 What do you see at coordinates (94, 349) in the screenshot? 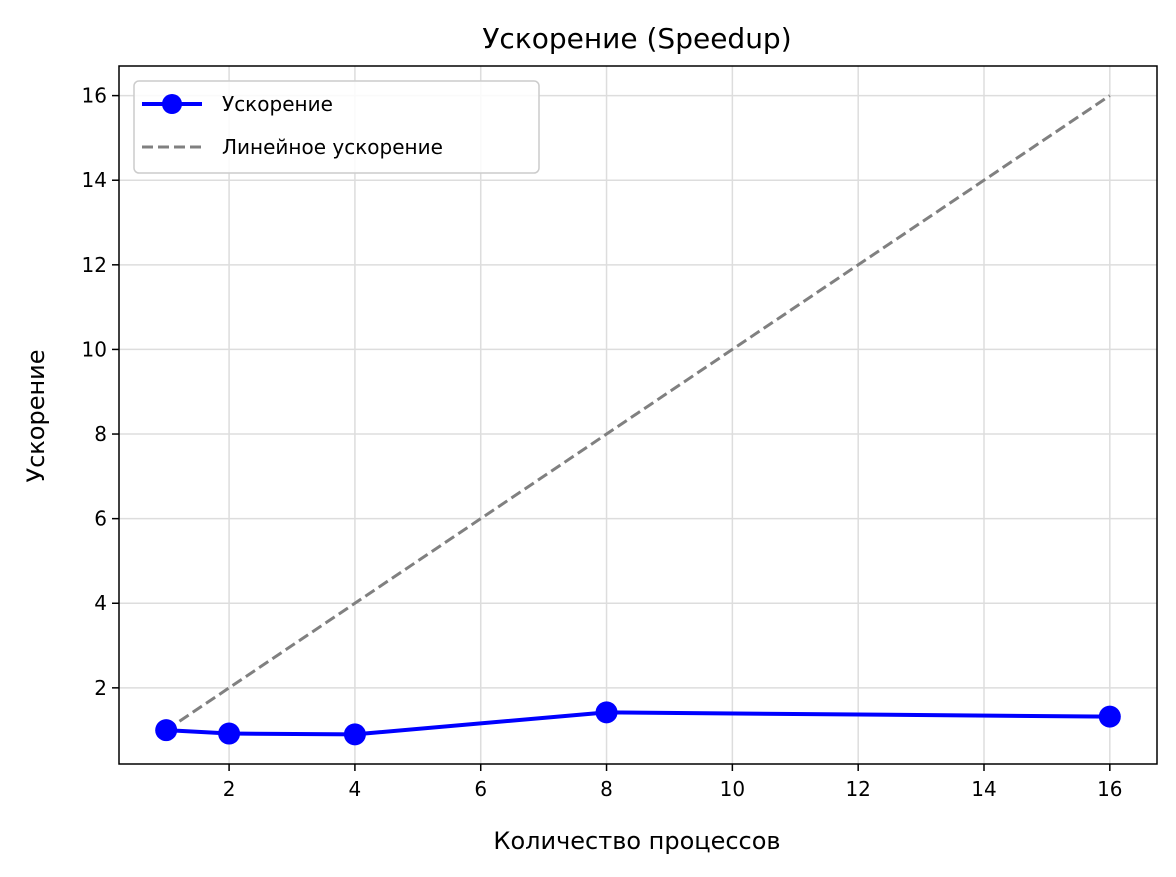
I see `y-tick-label: 10` at bounding box center [94, 349].